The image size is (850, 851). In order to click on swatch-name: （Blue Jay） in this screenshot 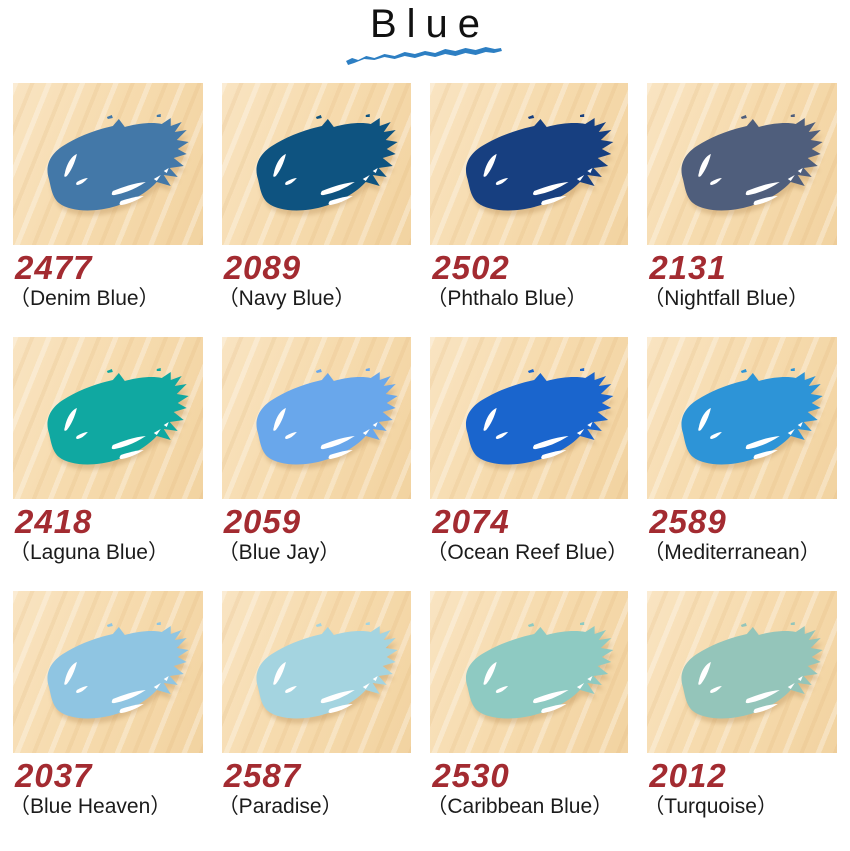, I will do `click(279, 552)`.